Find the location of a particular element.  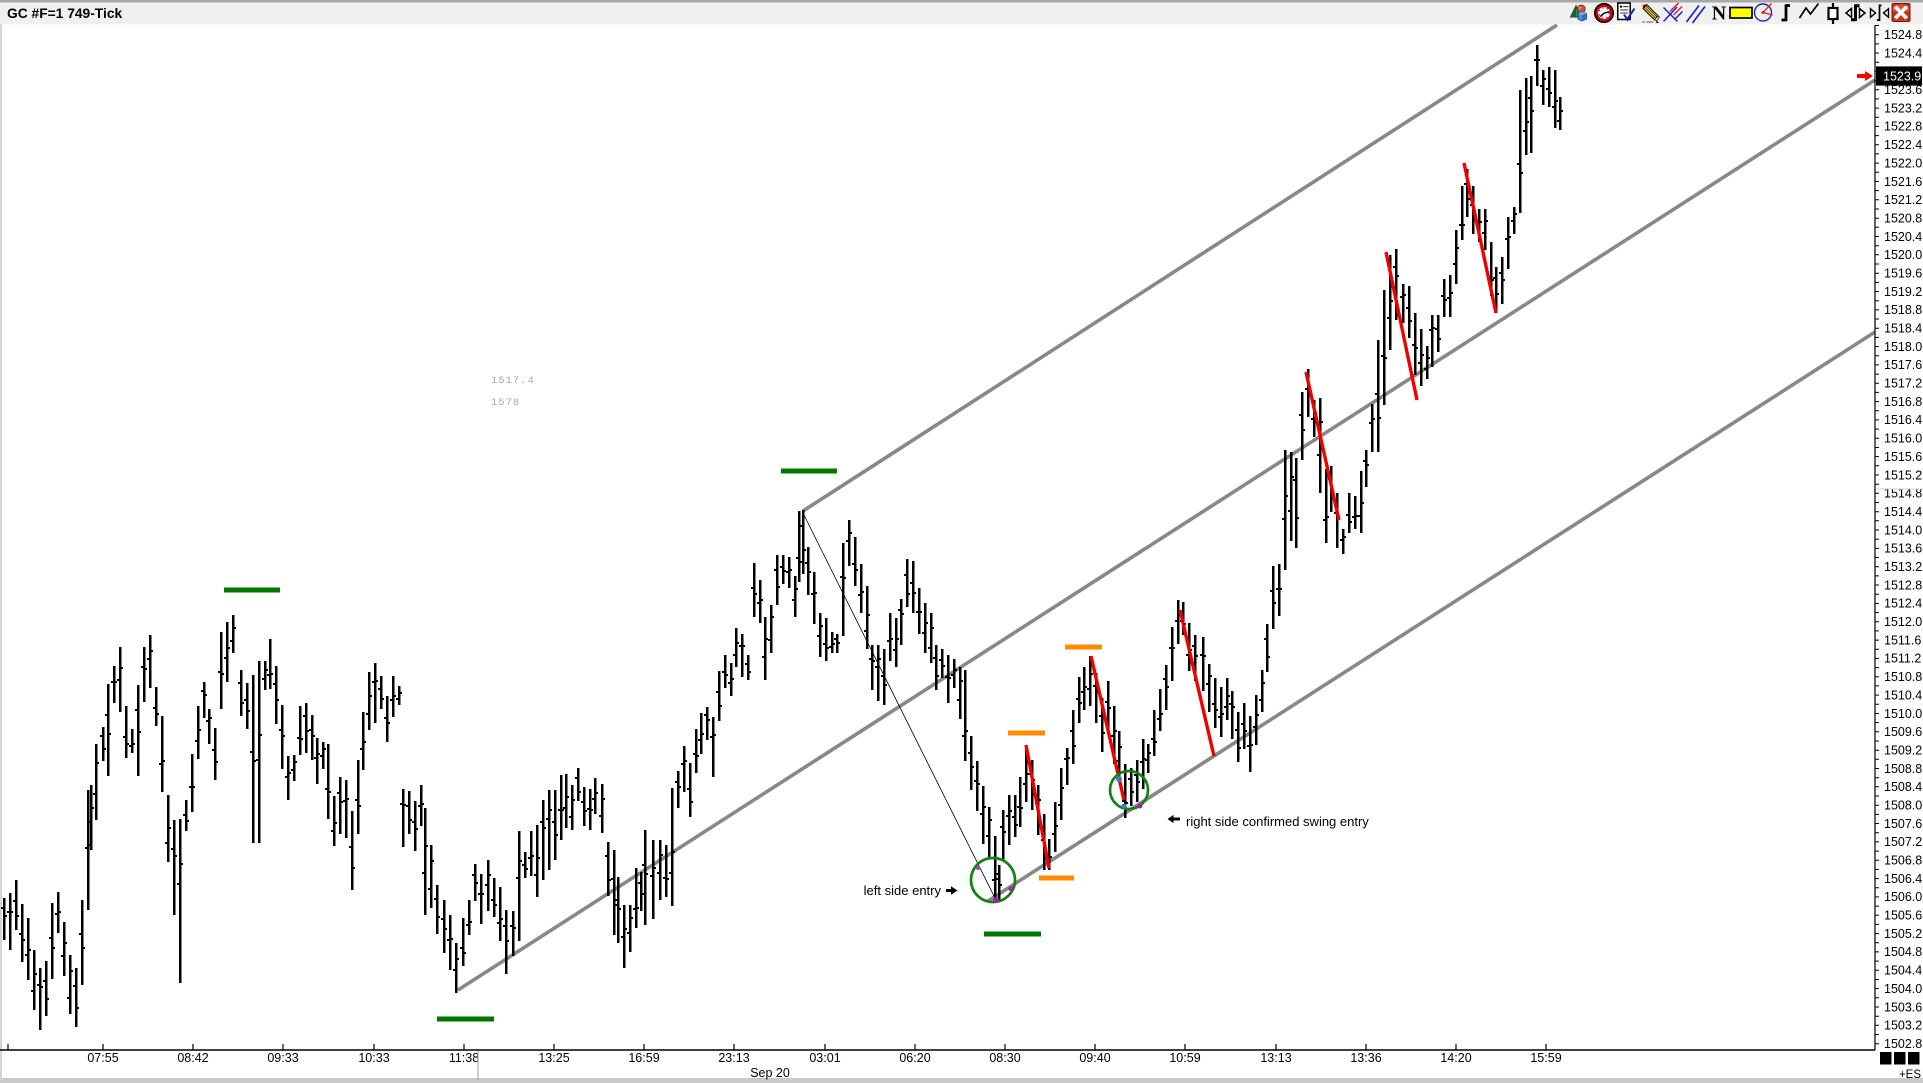

svg-text: 1516.8 is located at coordinates (1903, 402).